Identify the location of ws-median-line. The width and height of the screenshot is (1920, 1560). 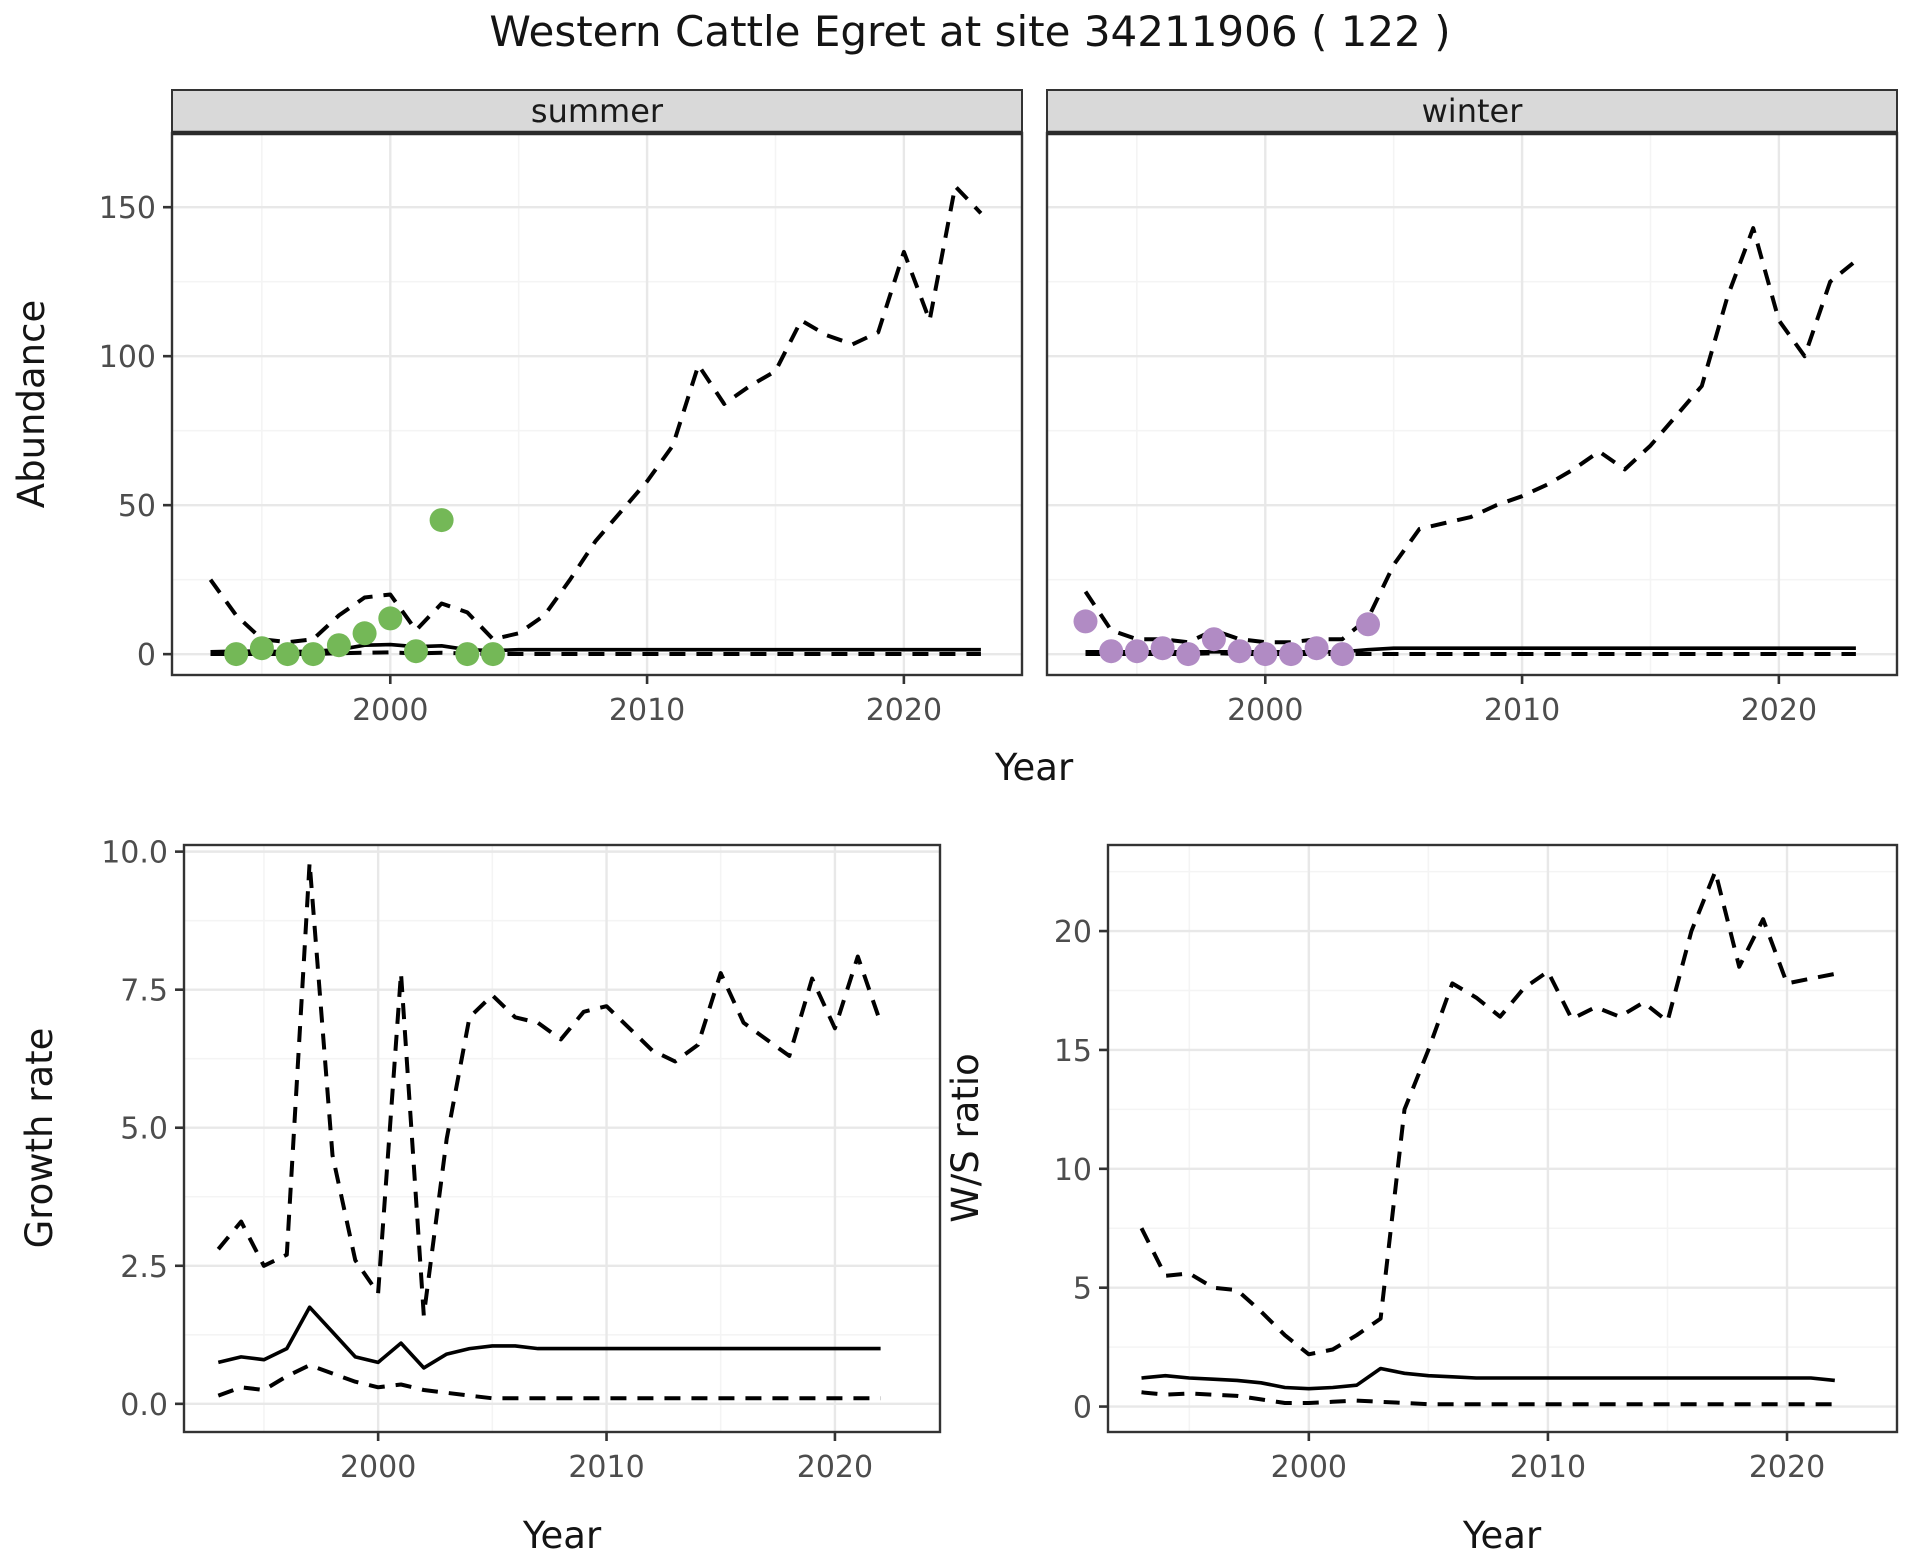
(1488, 1378).